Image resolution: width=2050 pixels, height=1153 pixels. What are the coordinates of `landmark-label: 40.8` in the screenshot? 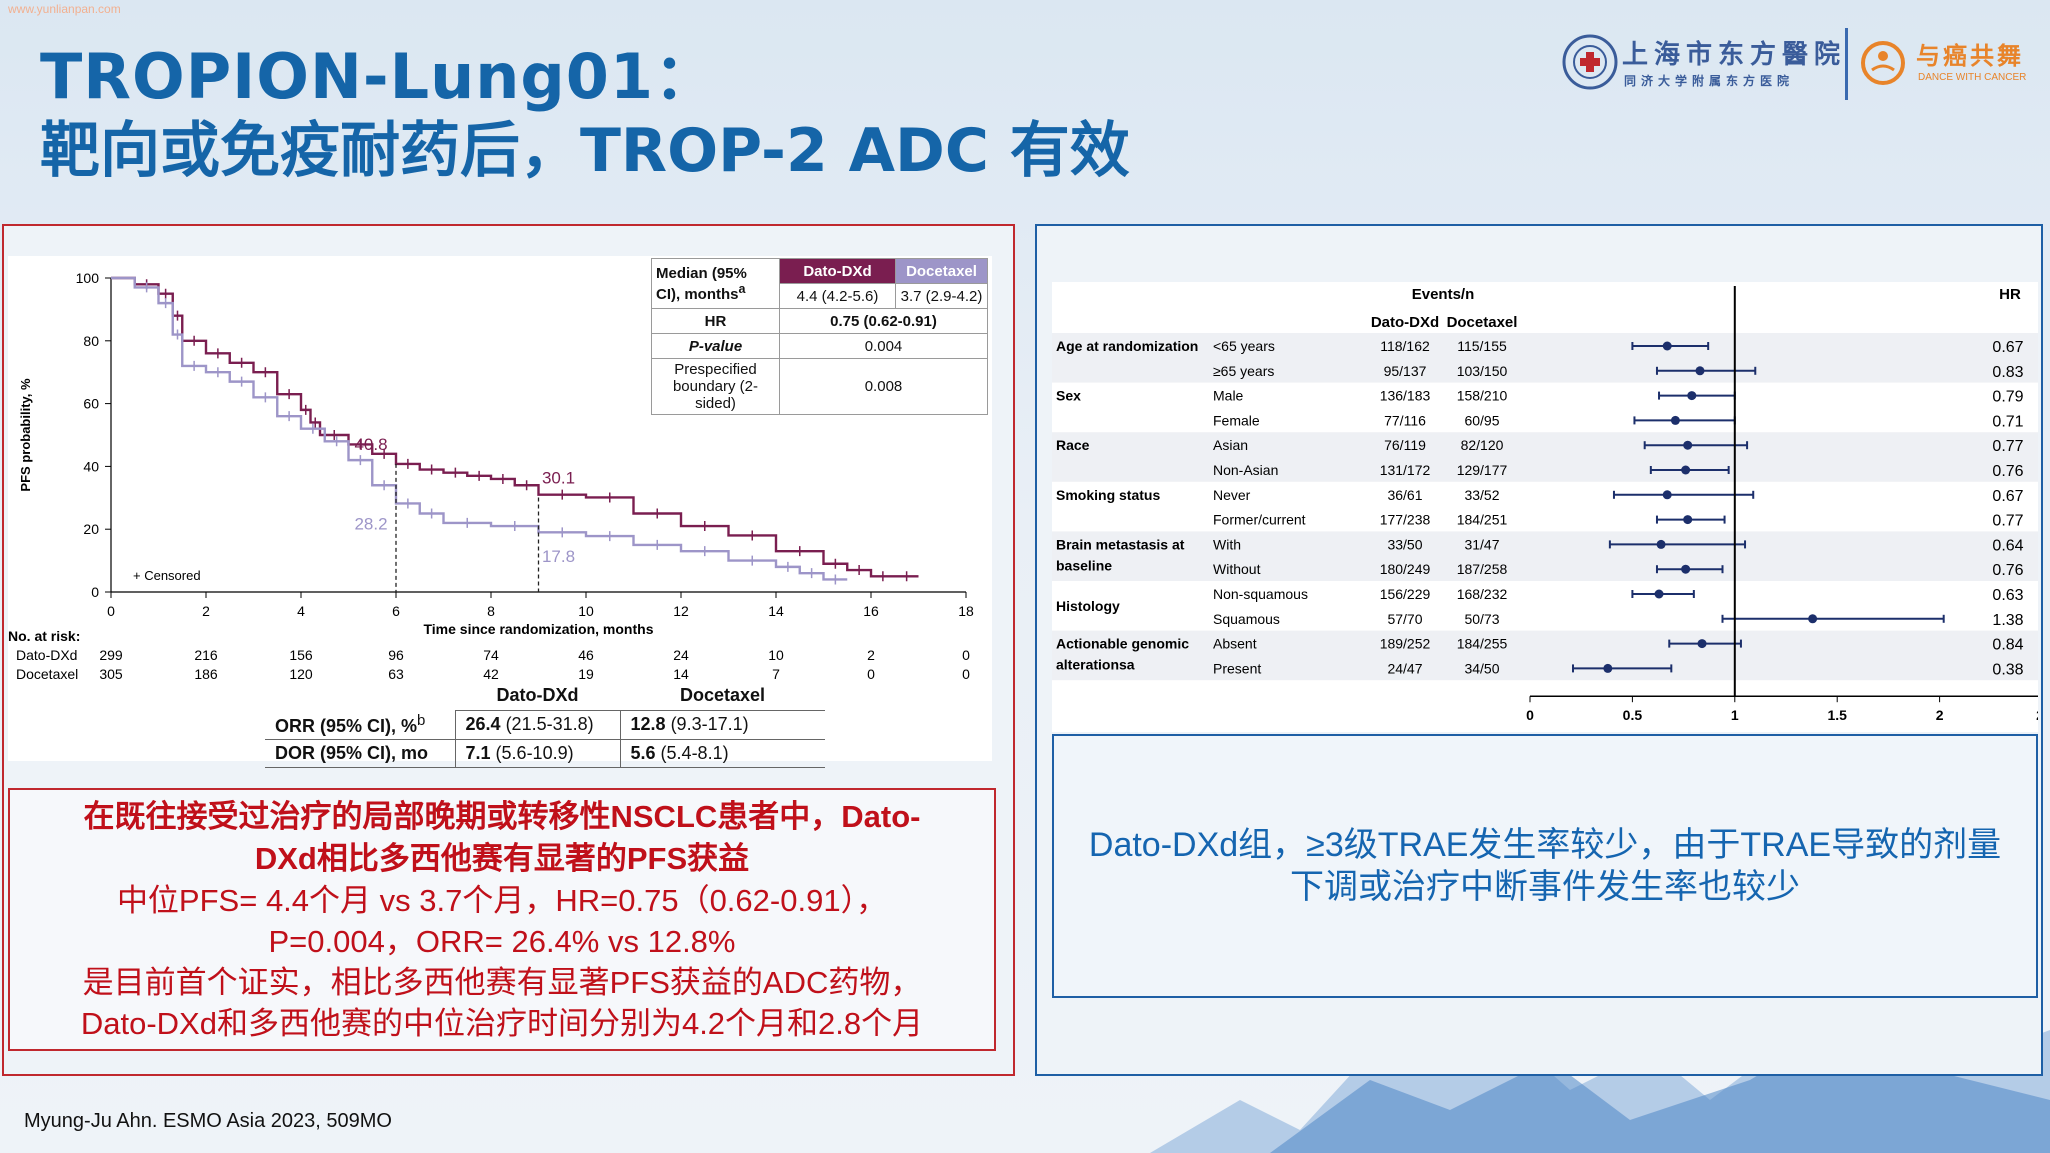 It's located at (370, 444).